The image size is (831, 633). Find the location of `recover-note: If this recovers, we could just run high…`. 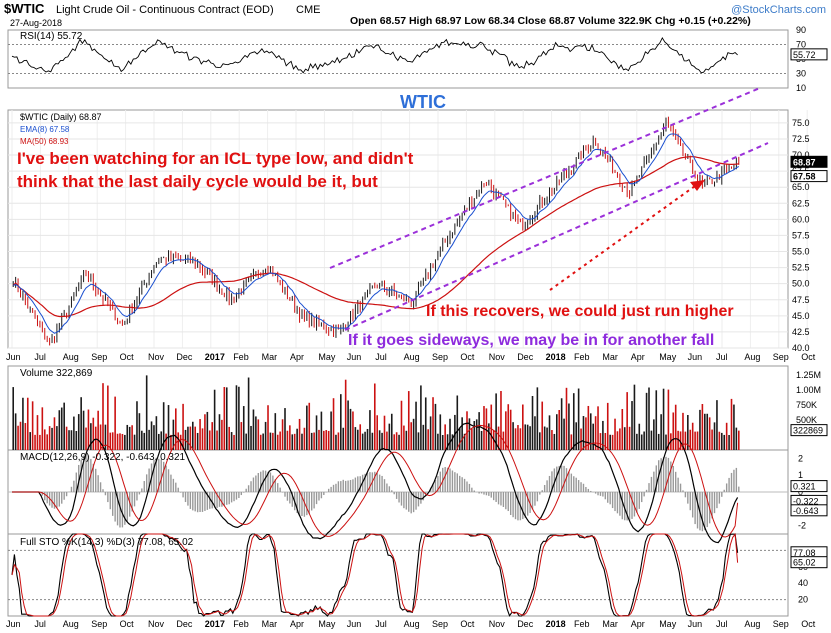

recover-note: If this recovers, we could just run high… is located at coordinates (580, 311).